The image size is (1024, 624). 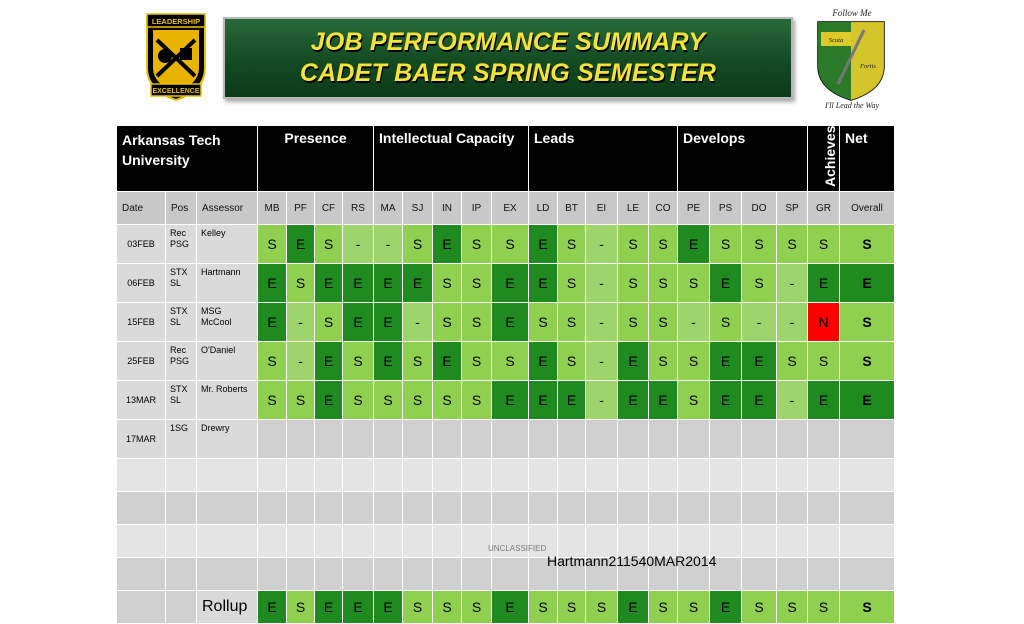 What do you see at coordinates (175, 91) in the screenshot?
I see `logo-bottom-text: EXCELLENCE` at bounding box center [175, 91].